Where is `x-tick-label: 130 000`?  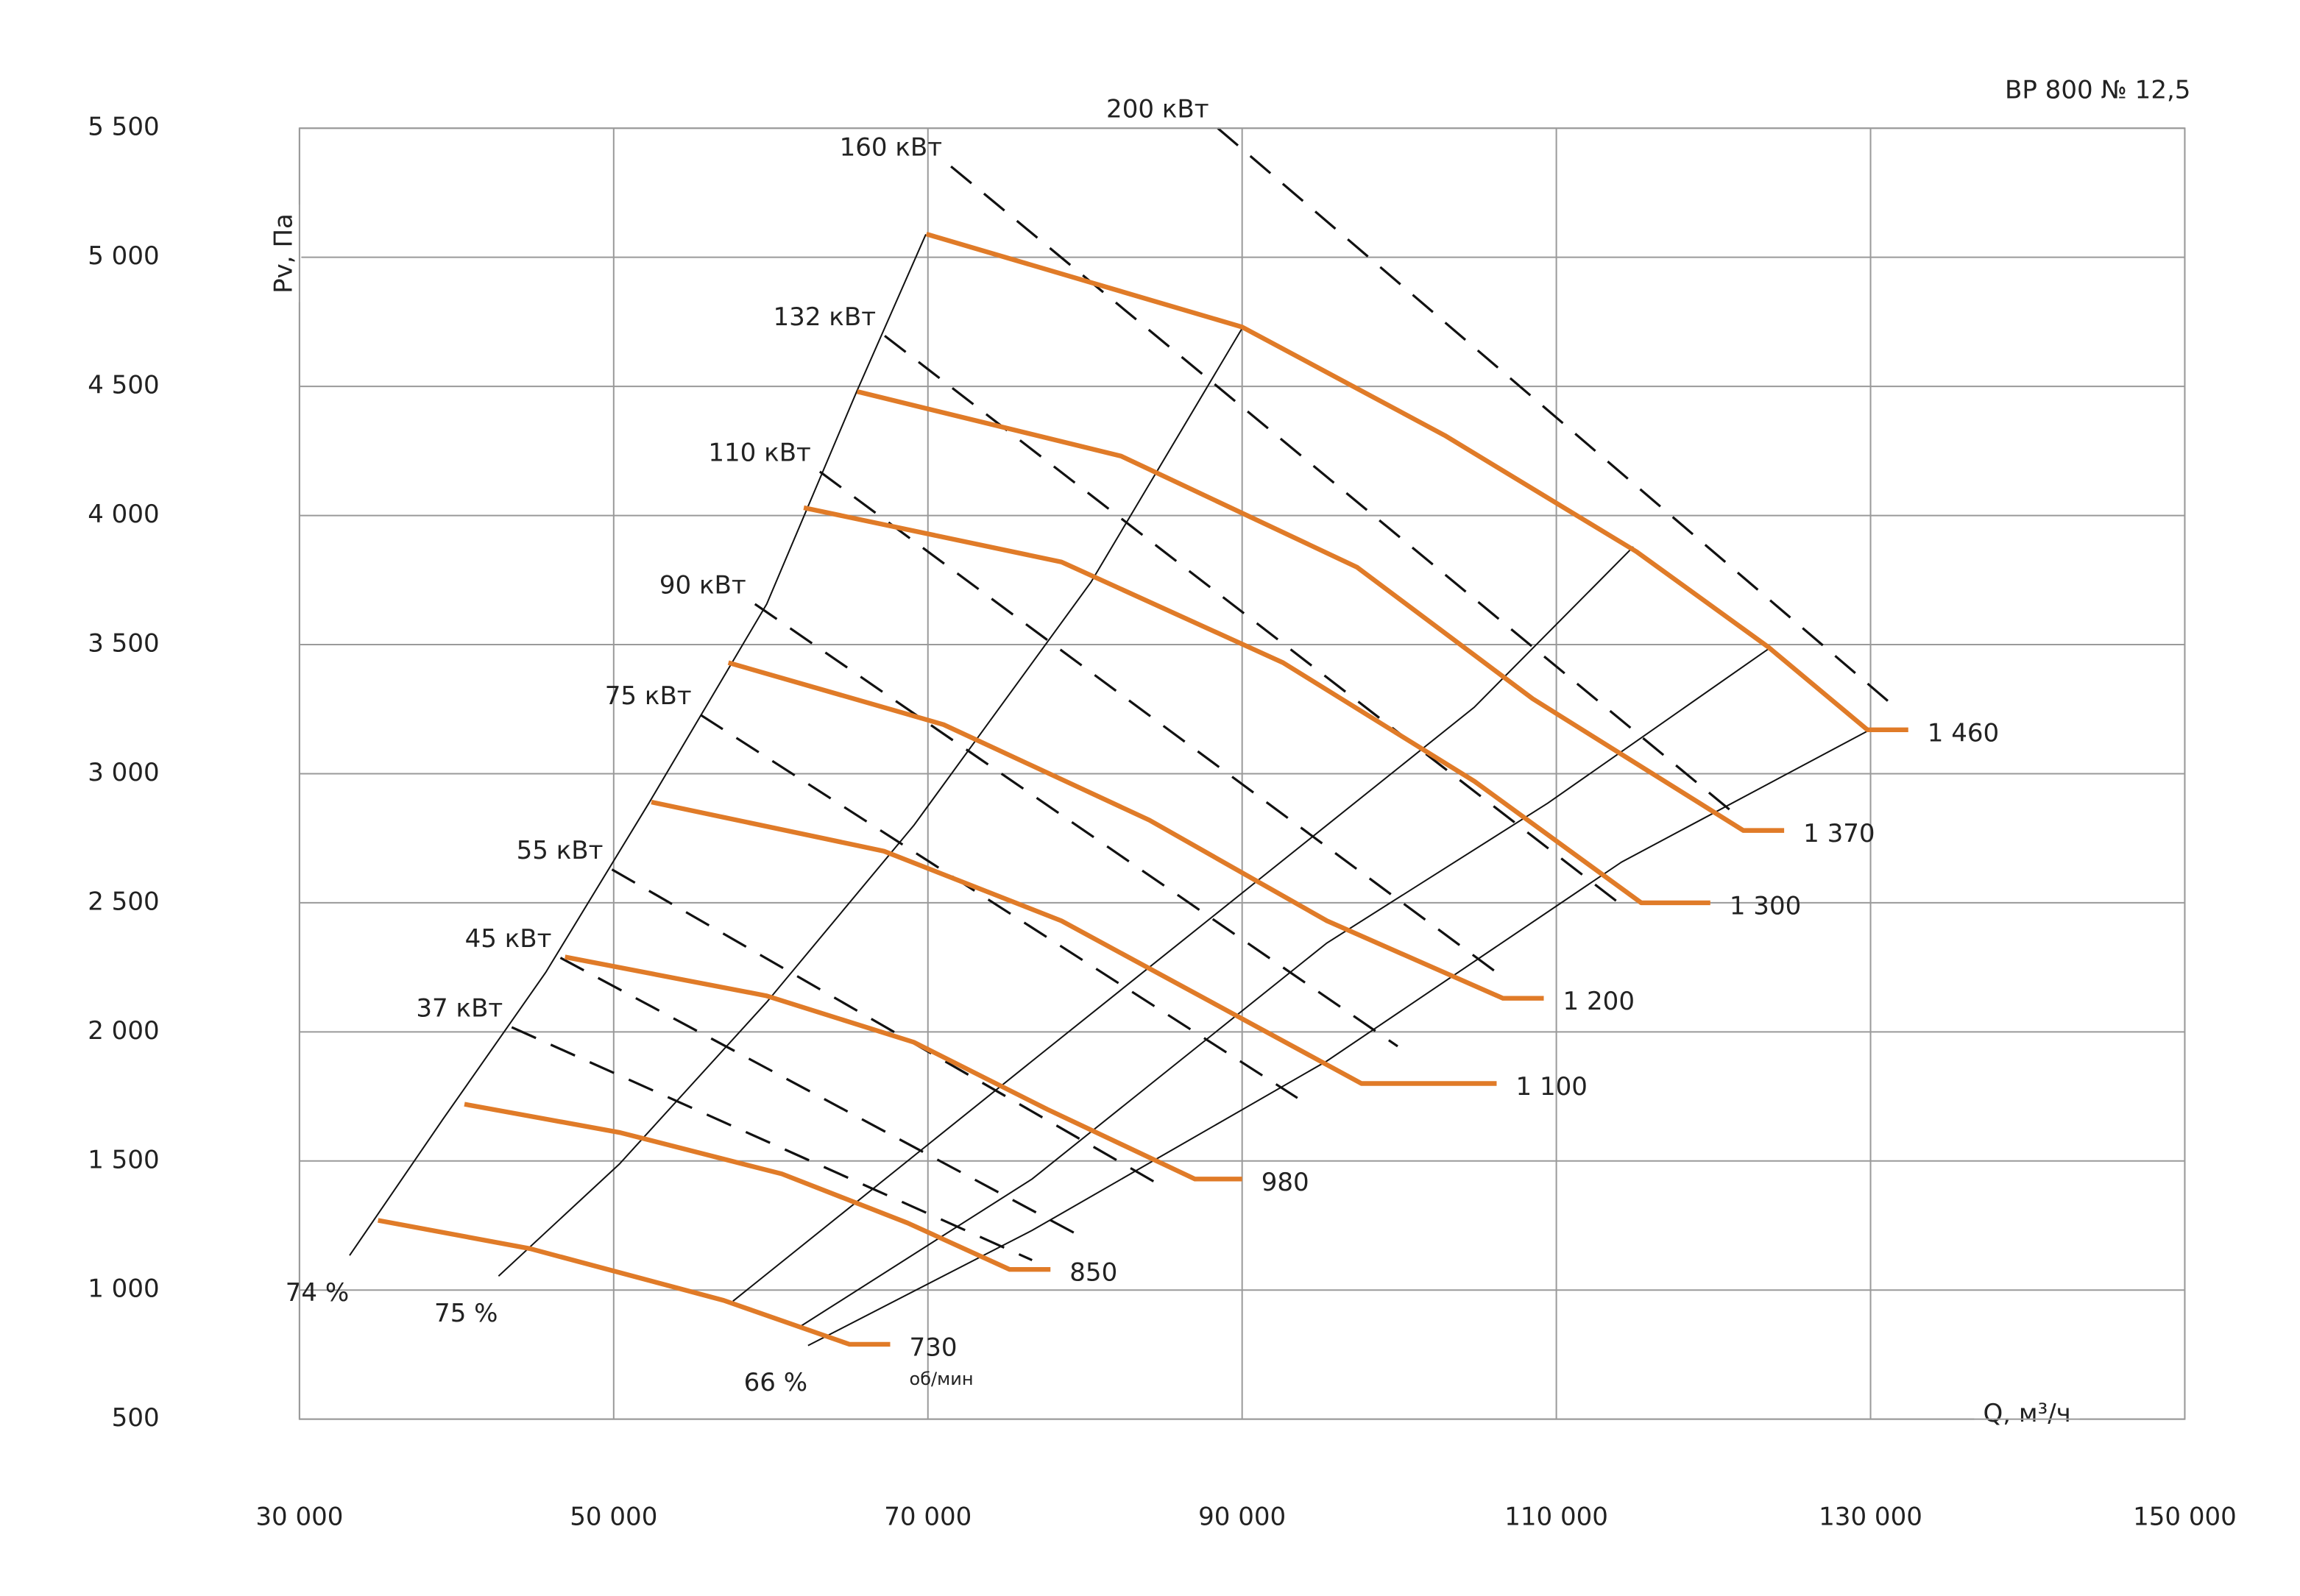 x-tick-label: 130 000 is located at coordinates (1870, 1517).